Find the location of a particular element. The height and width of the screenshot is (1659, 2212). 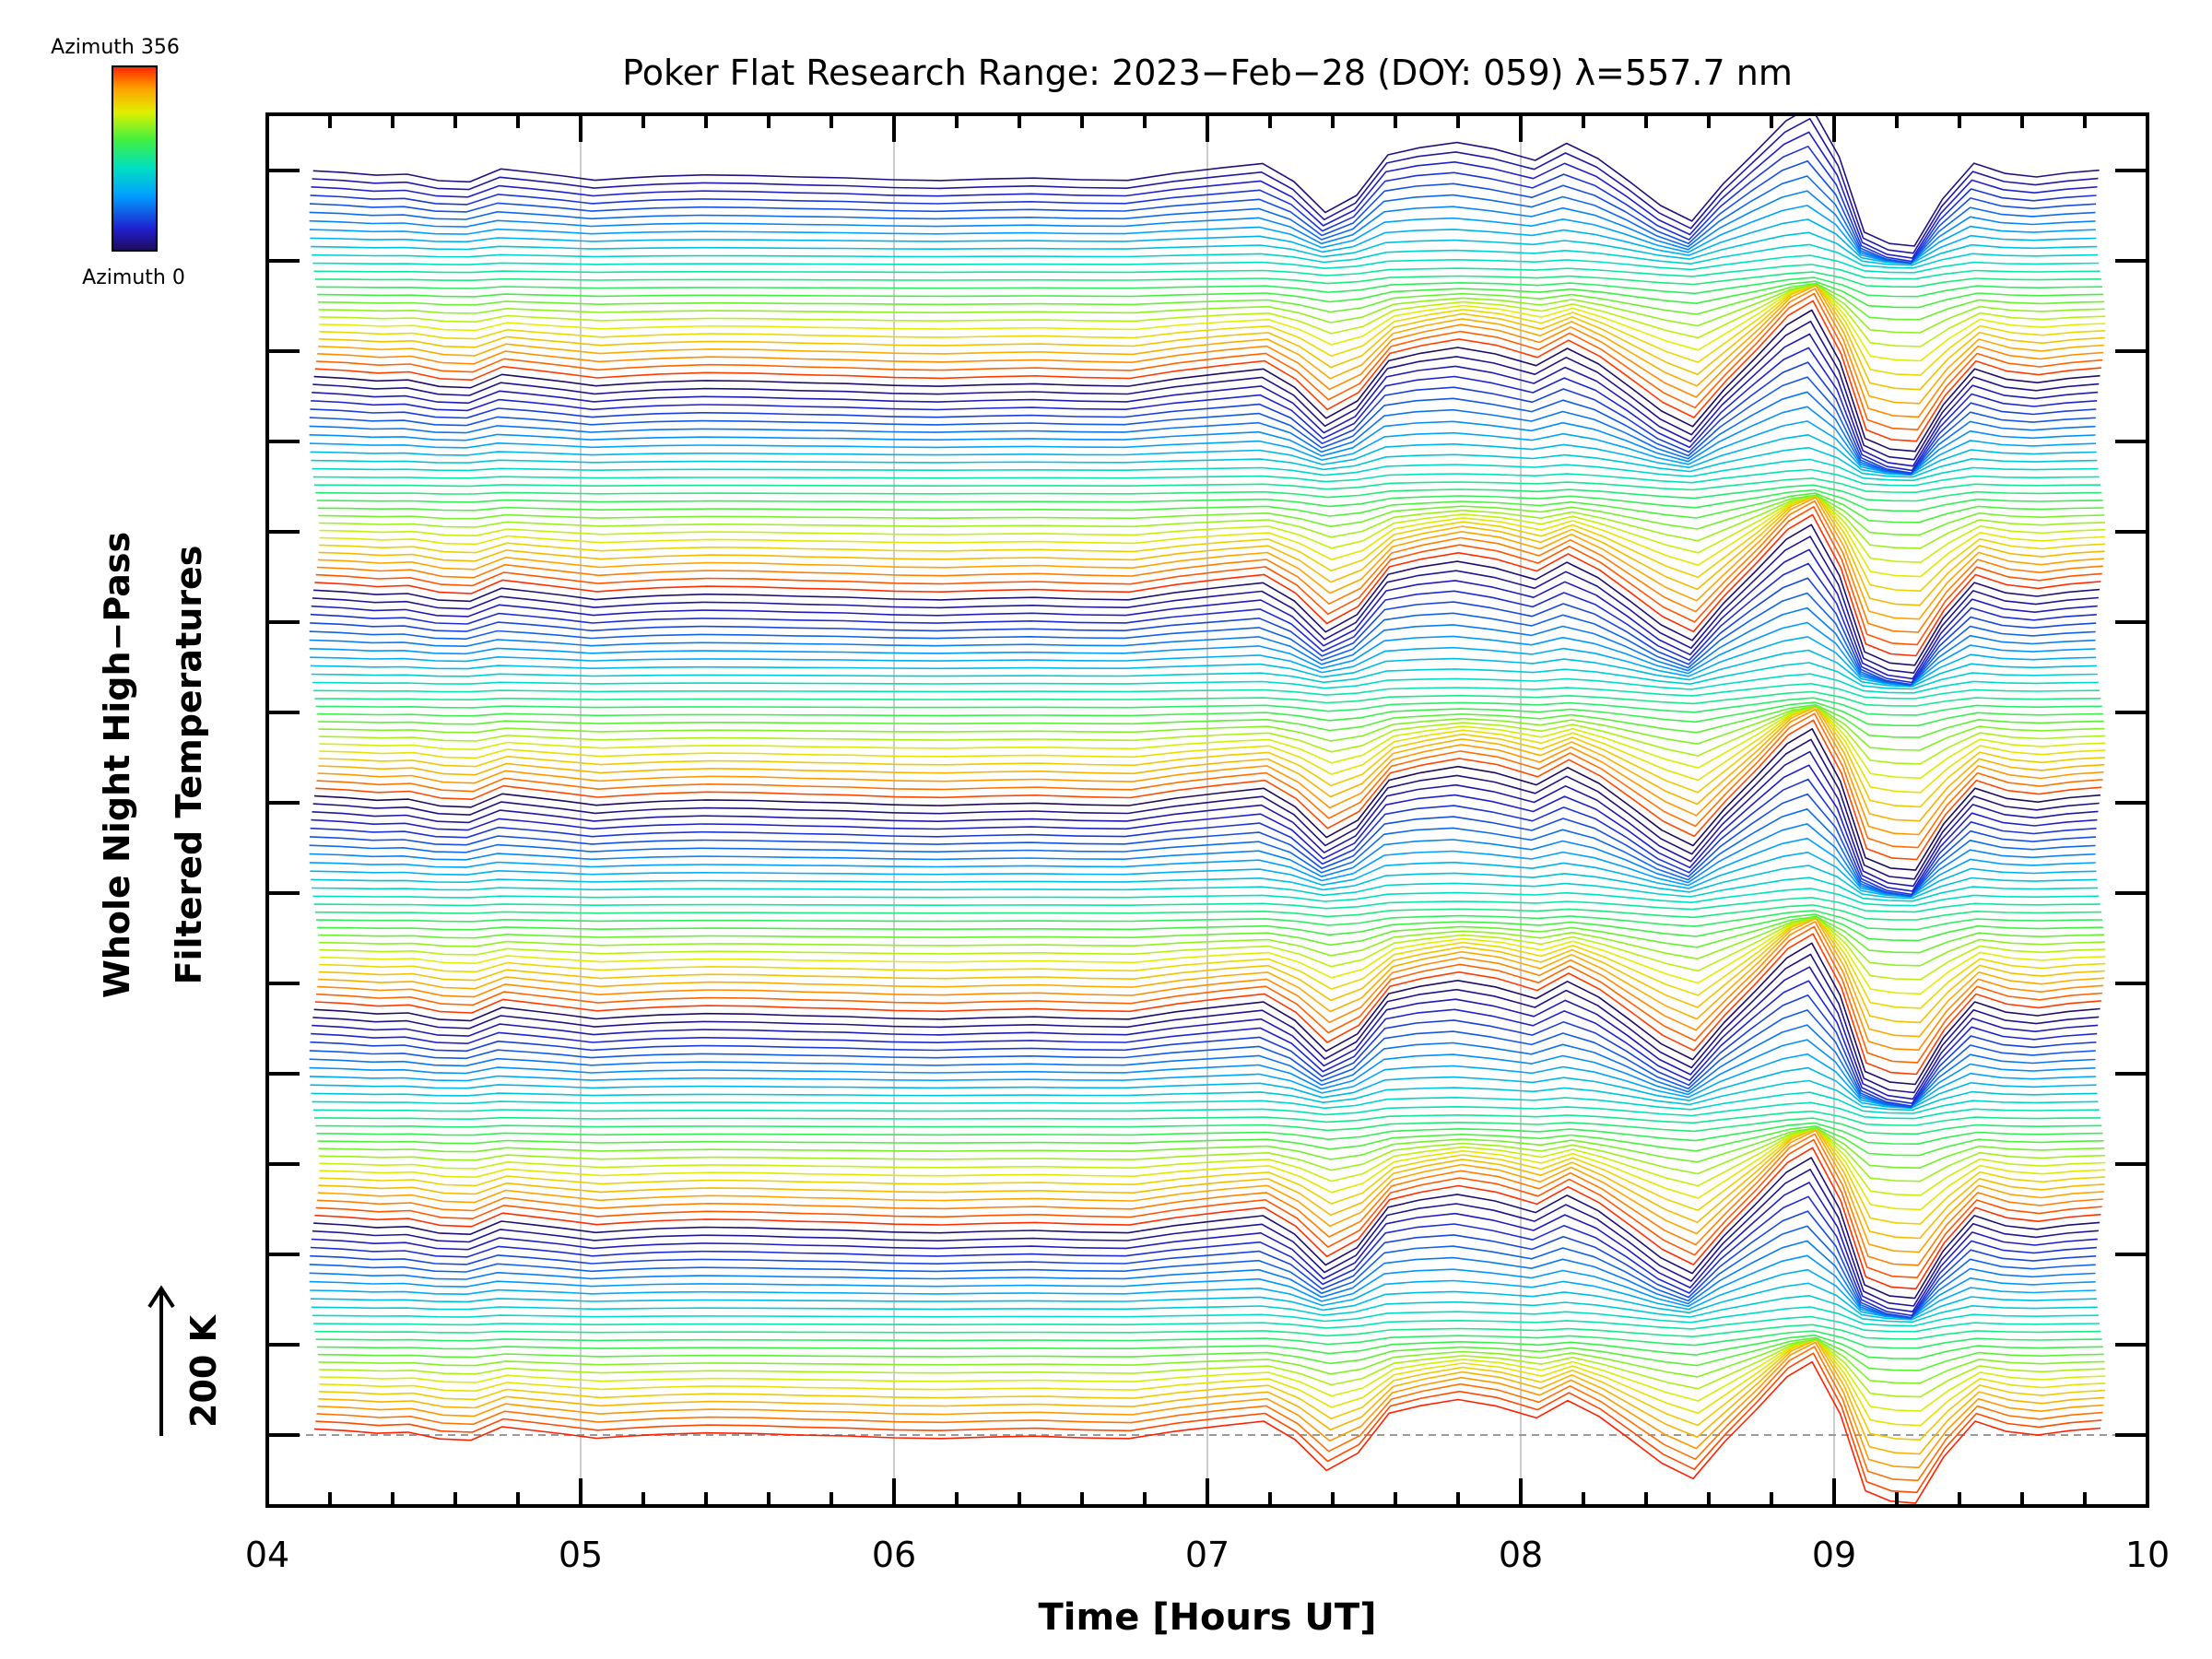

x-tick-label: 07 is located at coordinates (1207, 1555).